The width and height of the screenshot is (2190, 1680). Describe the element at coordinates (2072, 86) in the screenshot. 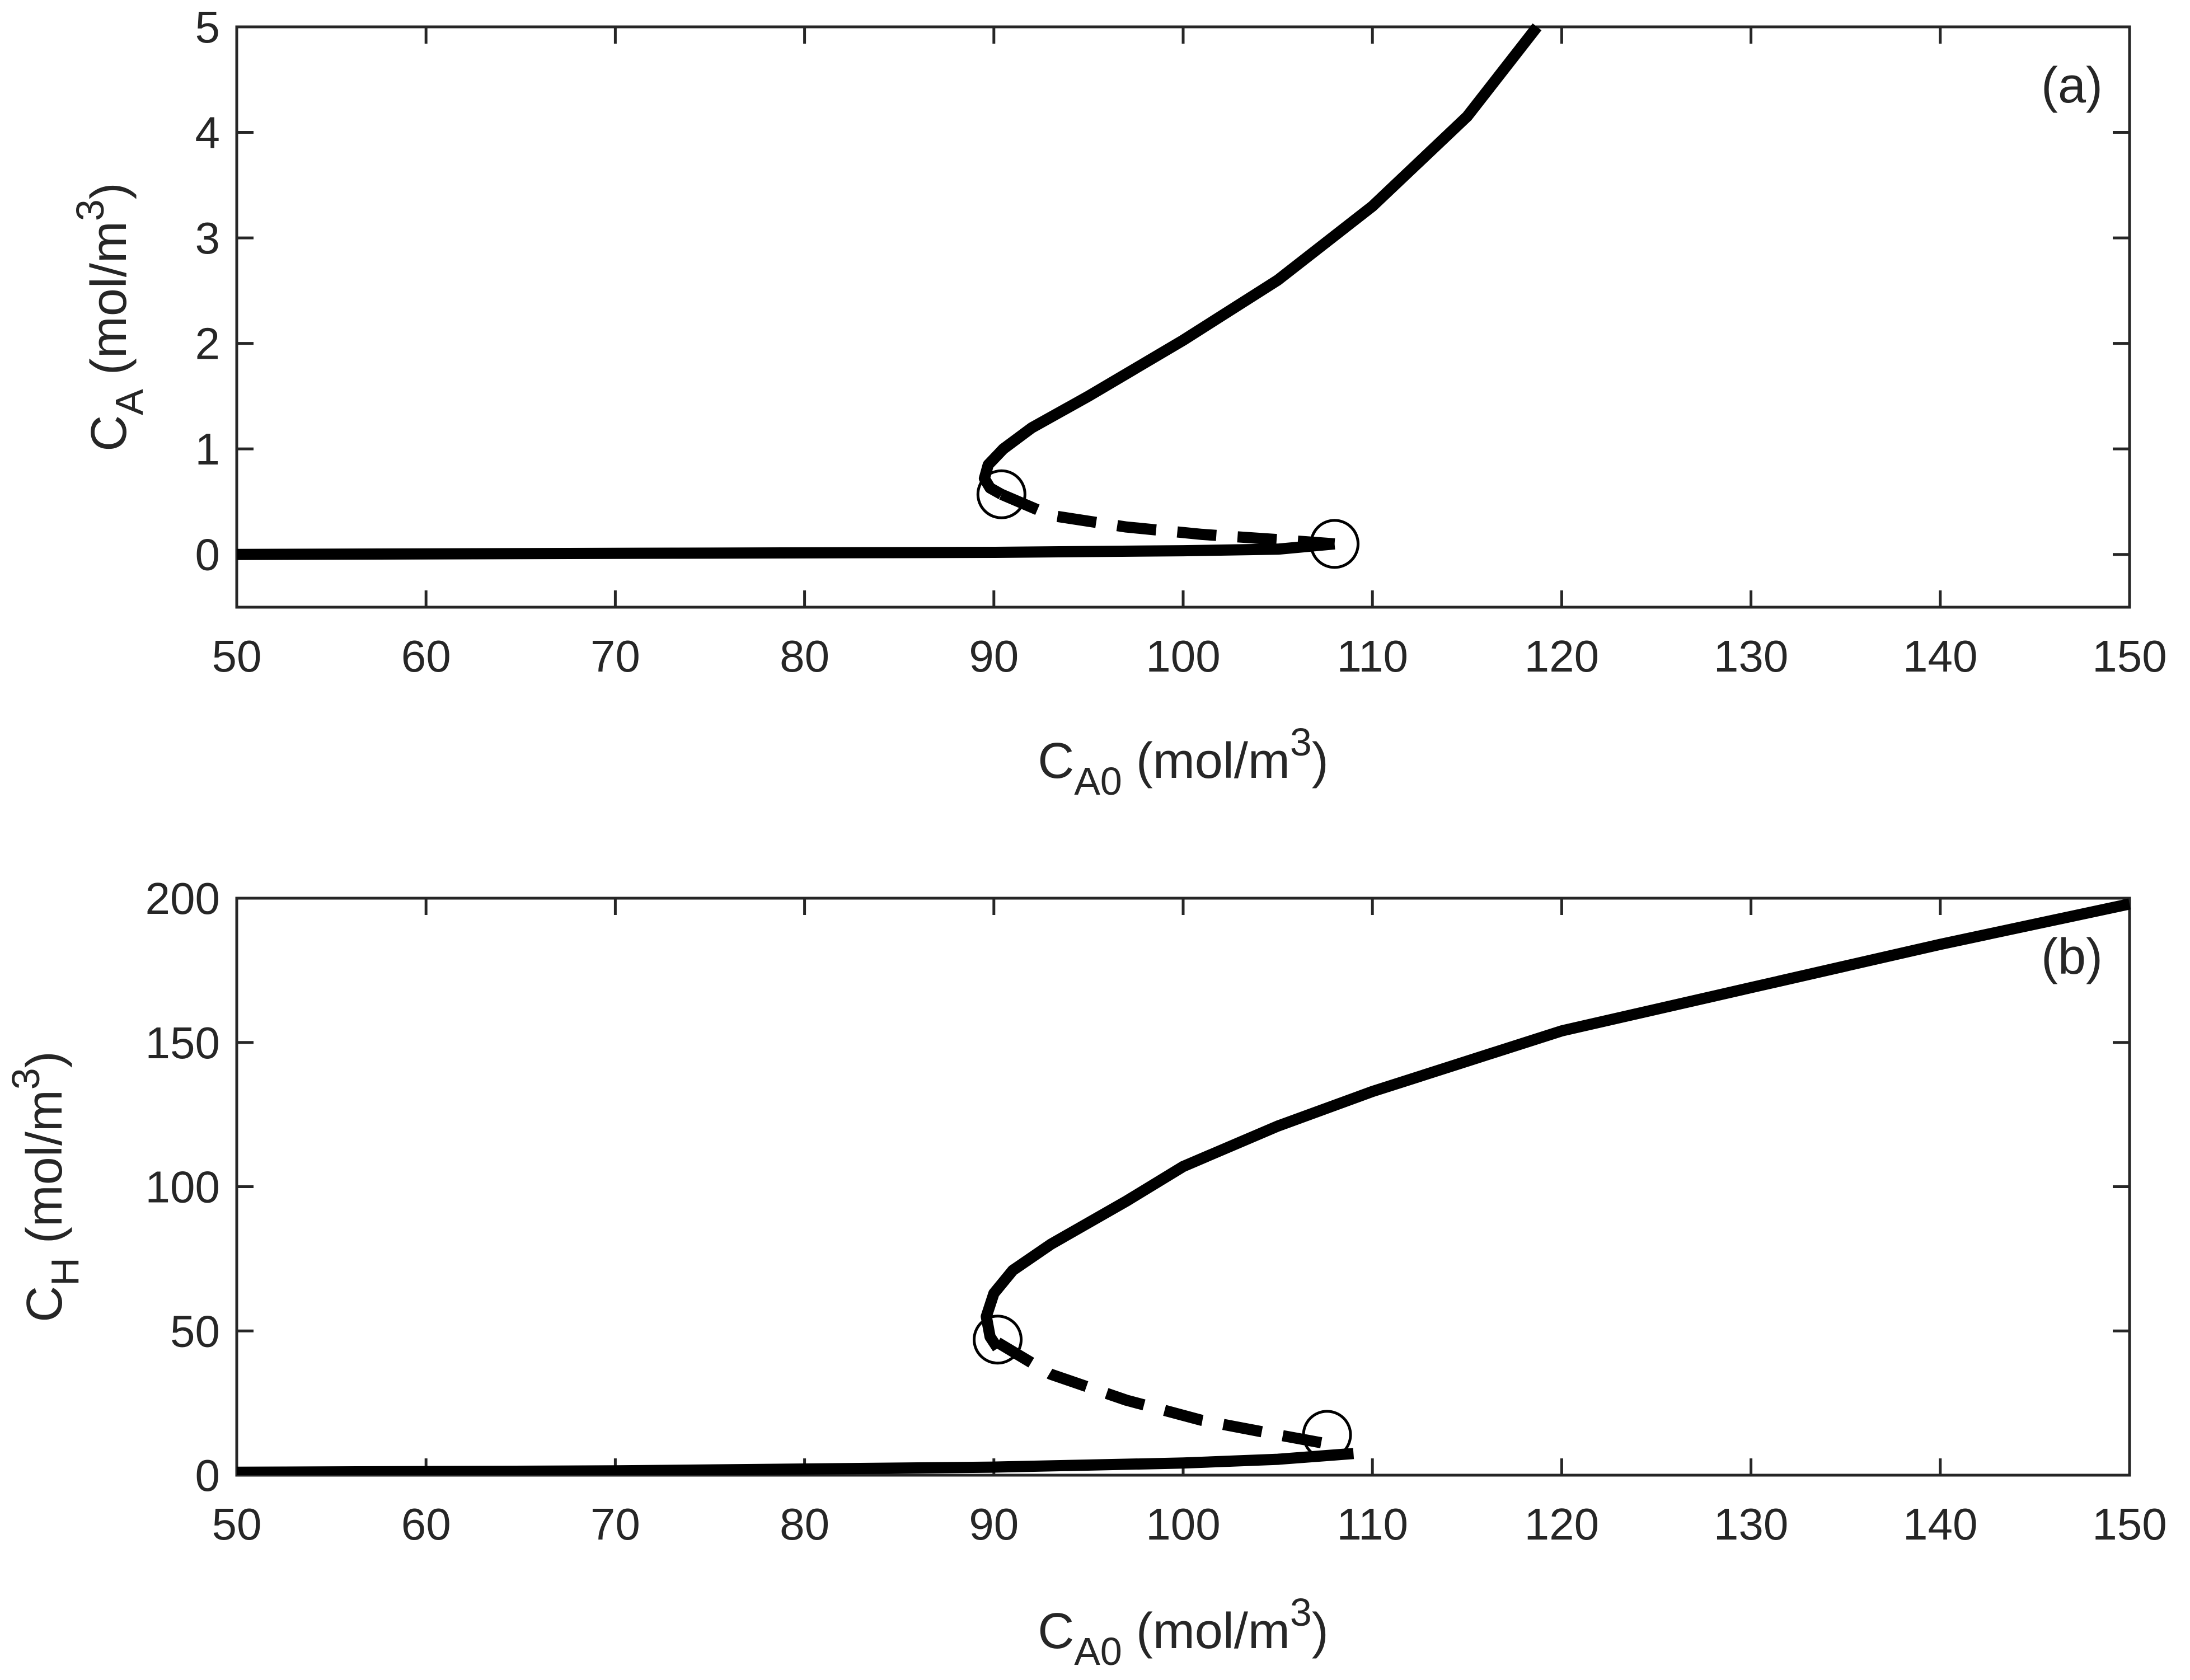

I see `panel-label: (a)` at that location.